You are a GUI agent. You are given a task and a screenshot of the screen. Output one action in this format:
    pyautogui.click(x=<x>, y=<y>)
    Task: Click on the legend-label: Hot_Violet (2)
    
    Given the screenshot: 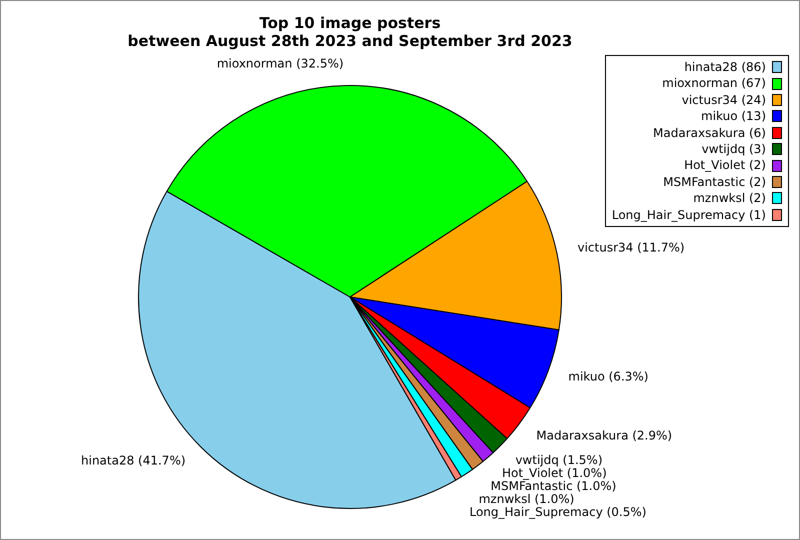 What is the action you would take?
    pyautogui.click(x=725, y=165)
    